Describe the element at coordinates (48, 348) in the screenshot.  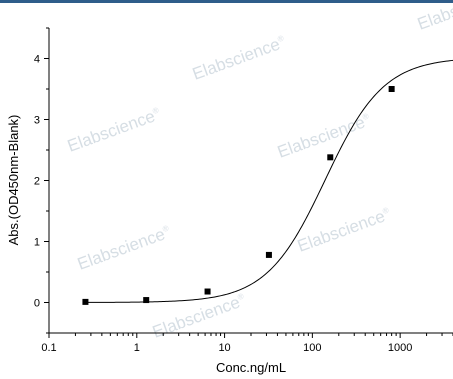
I see `x-tick-label: 0.1` at that location.